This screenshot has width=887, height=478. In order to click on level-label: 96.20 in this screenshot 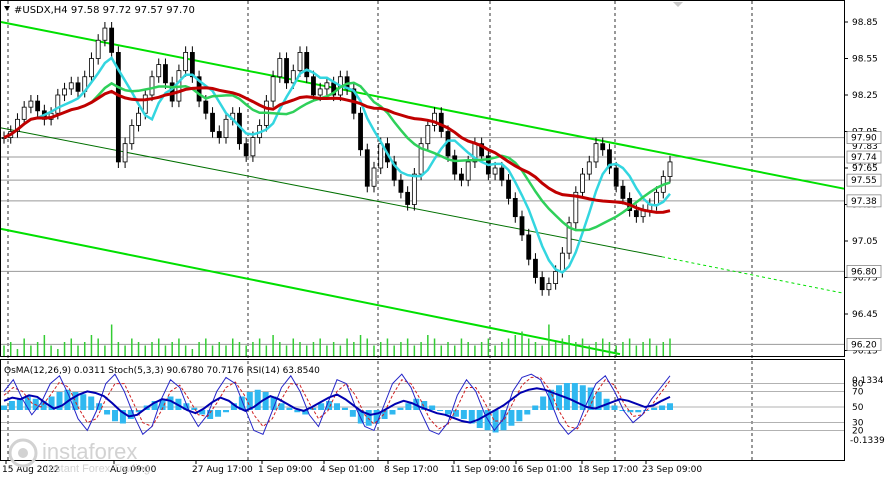, I will do `click(864, 345)`.